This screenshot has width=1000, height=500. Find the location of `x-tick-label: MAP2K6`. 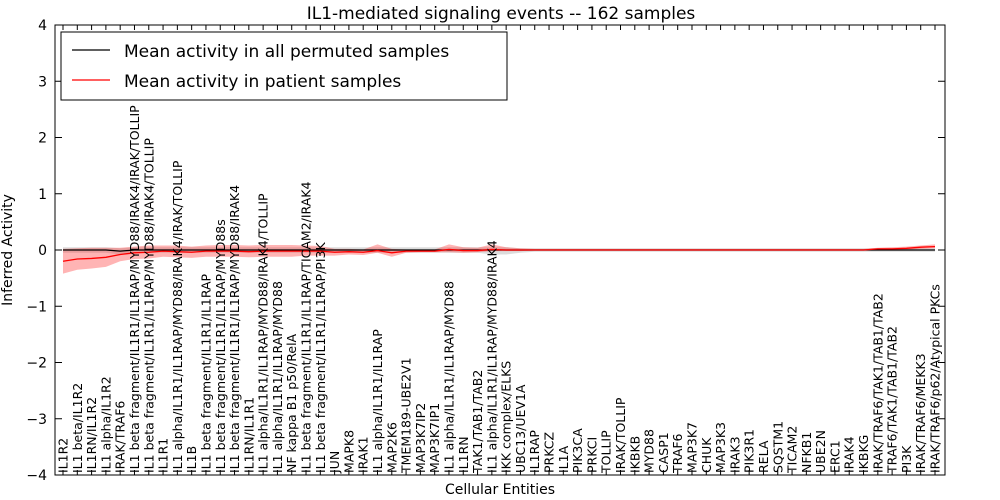

x-tick-label: MAP2K6 is located at coordinates (391, 447).